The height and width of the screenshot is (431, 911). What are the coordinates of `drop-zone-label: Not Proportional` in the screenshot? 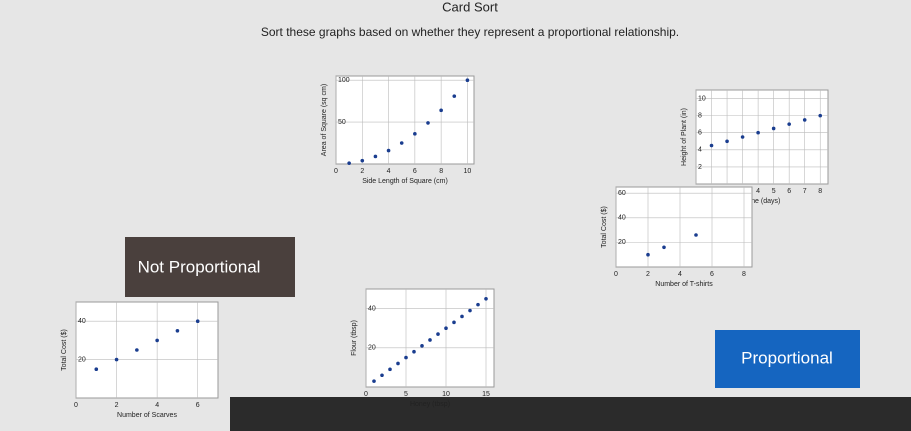 It's located at (199, 266).